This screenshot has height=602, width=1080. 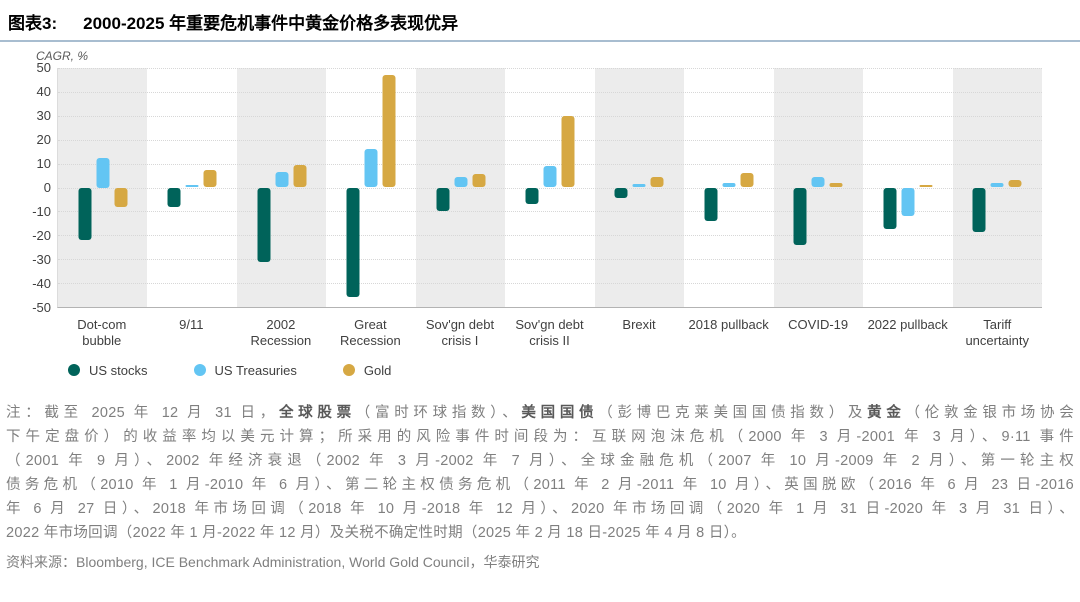 I want to click on y-tick-label: 40, so click(x=43, y=91).